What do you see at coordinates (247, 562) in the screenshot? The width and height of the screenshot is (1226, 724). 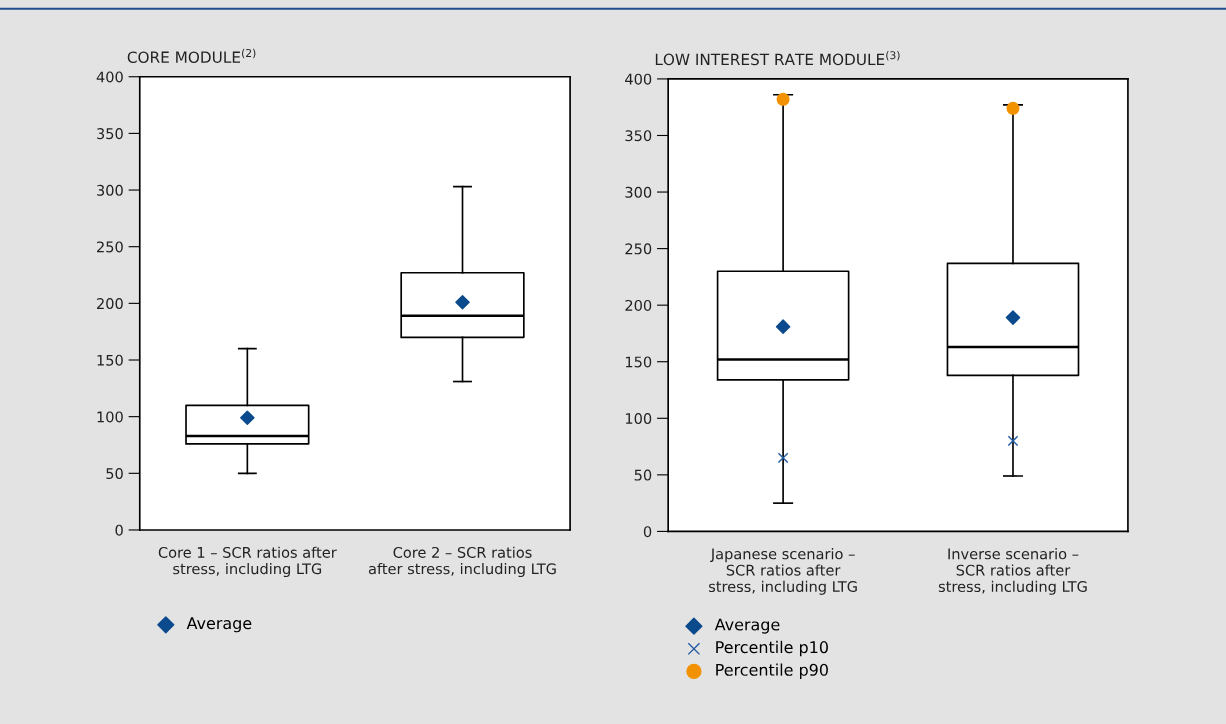 I see `x-tick-label: Core 1 – SCR ratios after stress, including LTG` at bounding box center [247, 562].